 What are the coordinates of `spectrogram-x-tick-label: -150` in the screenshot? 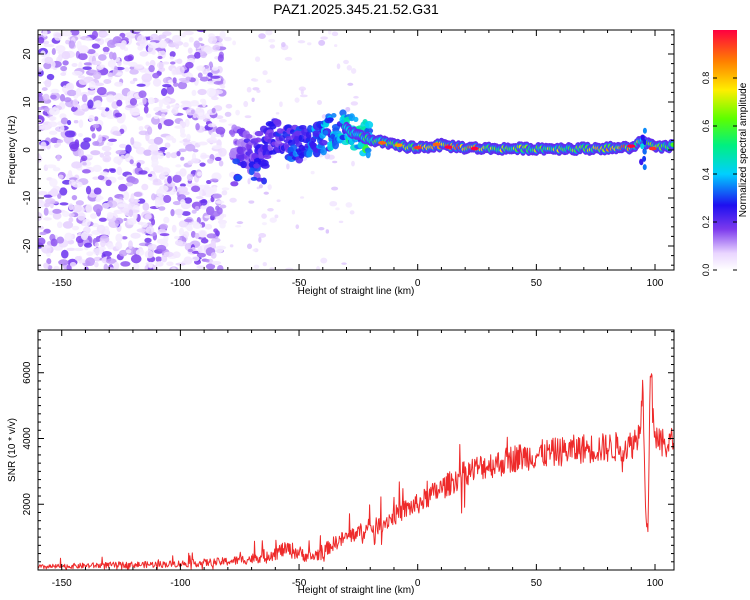 It's located at (62, 283).